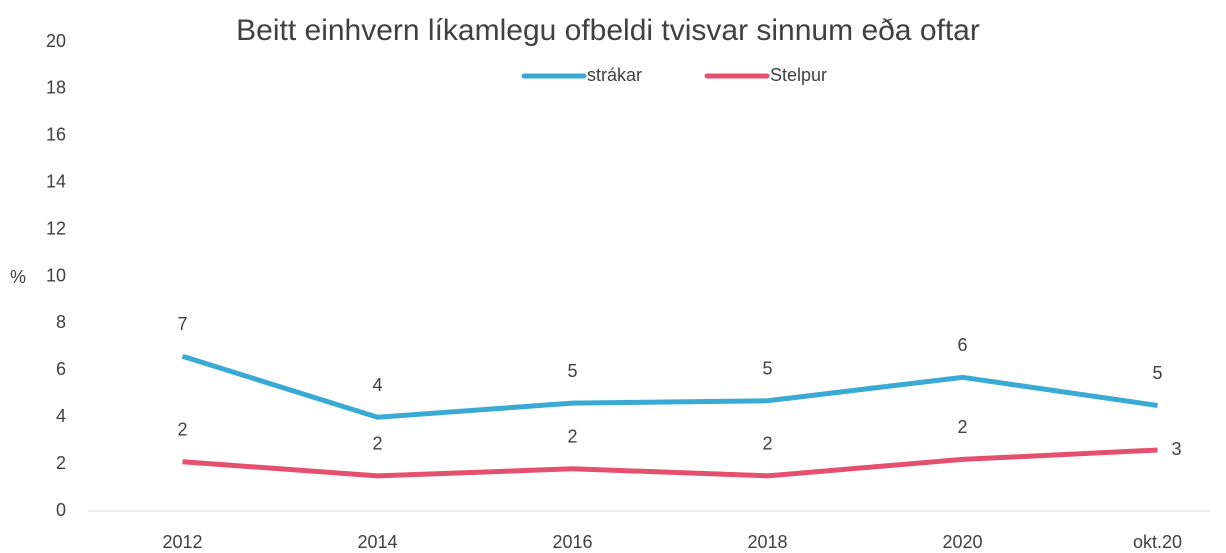  What do you see at coordinates (767, 542) in the screenshot?
I see `x-tick-label: 2018` at bounding box center [767, 542].